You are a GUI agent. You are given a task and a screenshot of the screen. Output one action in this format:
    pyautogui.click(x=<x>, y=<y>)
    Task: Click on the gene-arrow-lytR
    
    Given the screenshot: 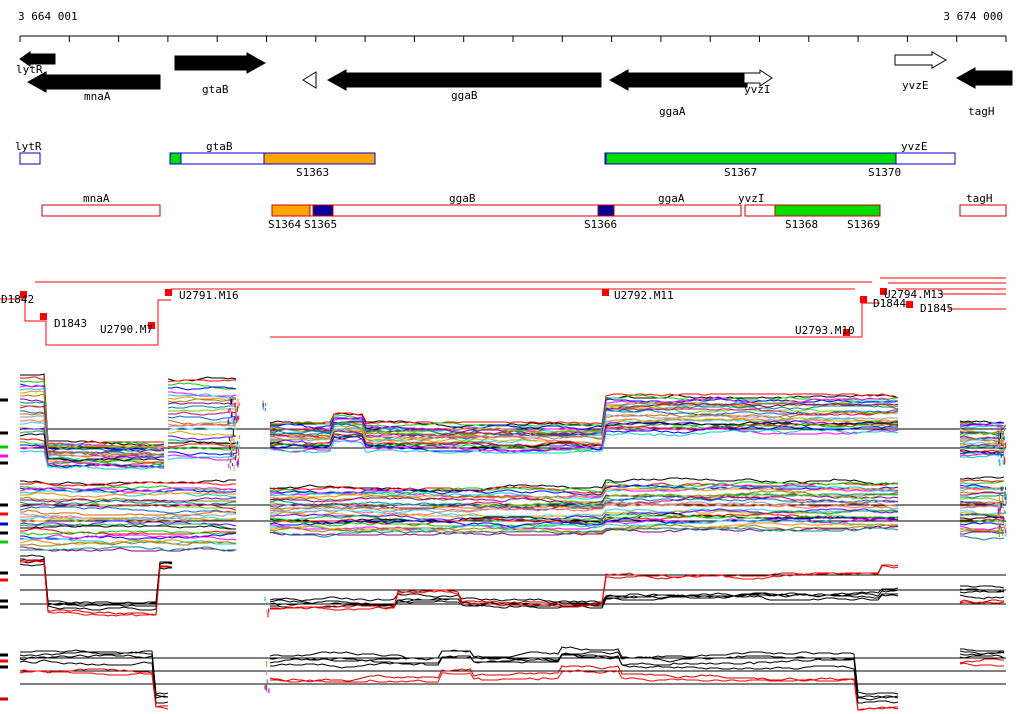 What is the action you would take?
    pyautogui.click(x=37, y=59)
    